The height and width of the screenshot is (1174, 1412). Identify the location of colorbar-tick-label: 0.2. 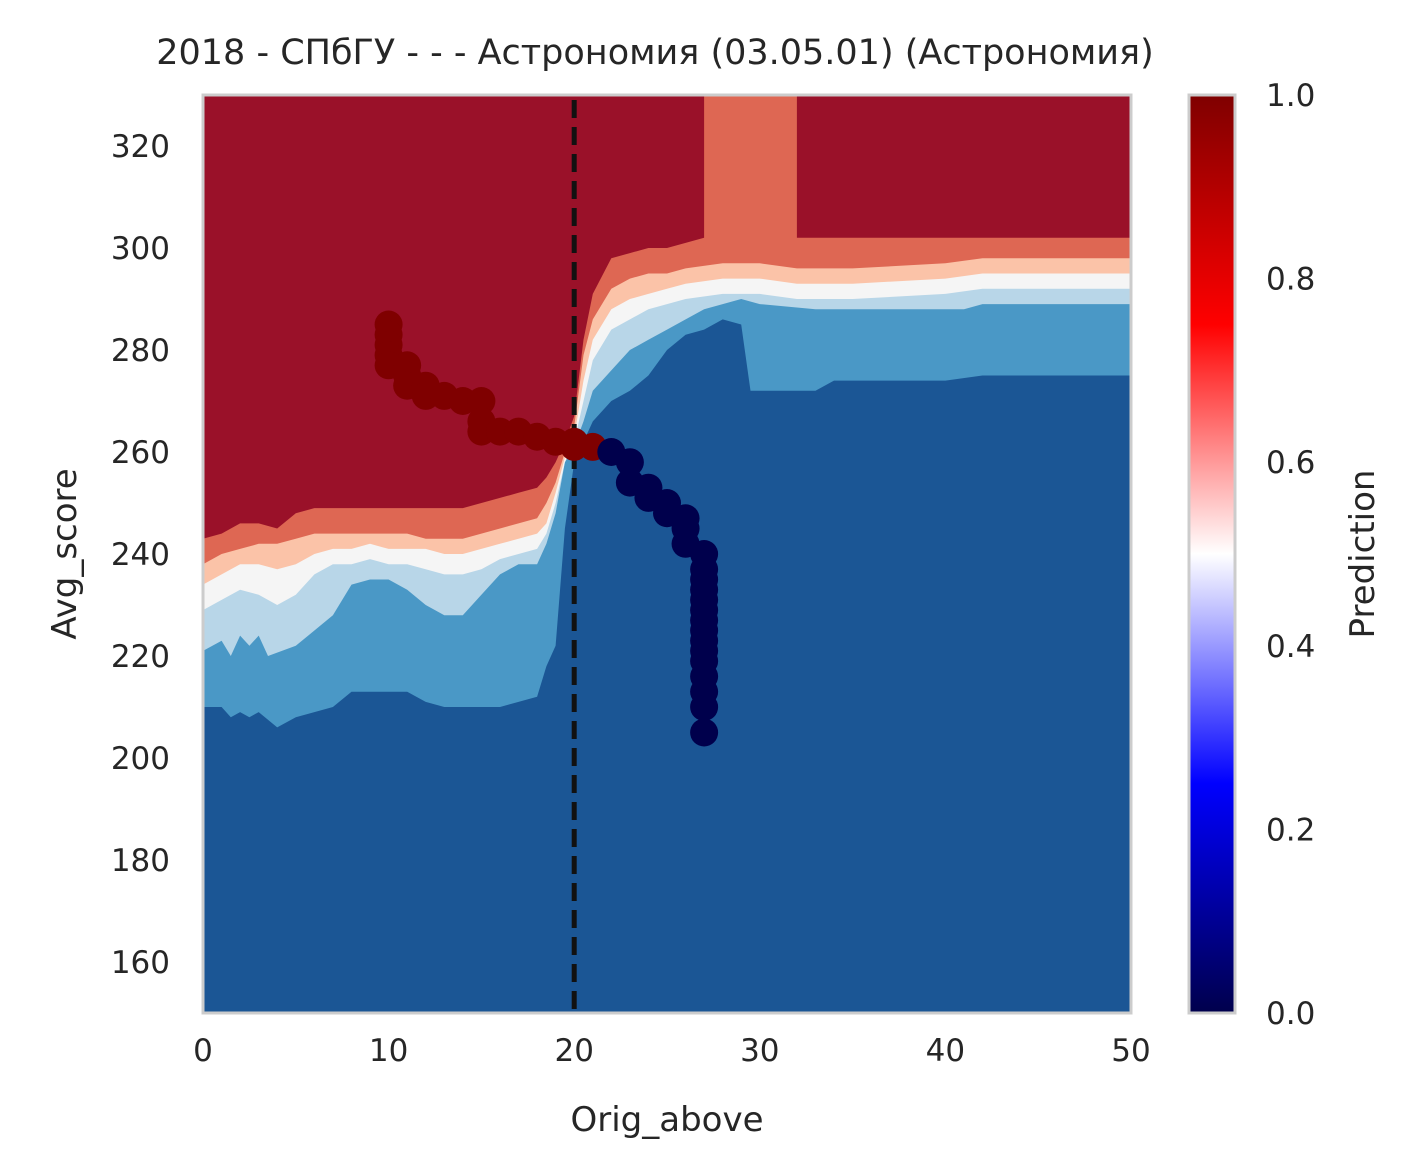
(1290, 830).